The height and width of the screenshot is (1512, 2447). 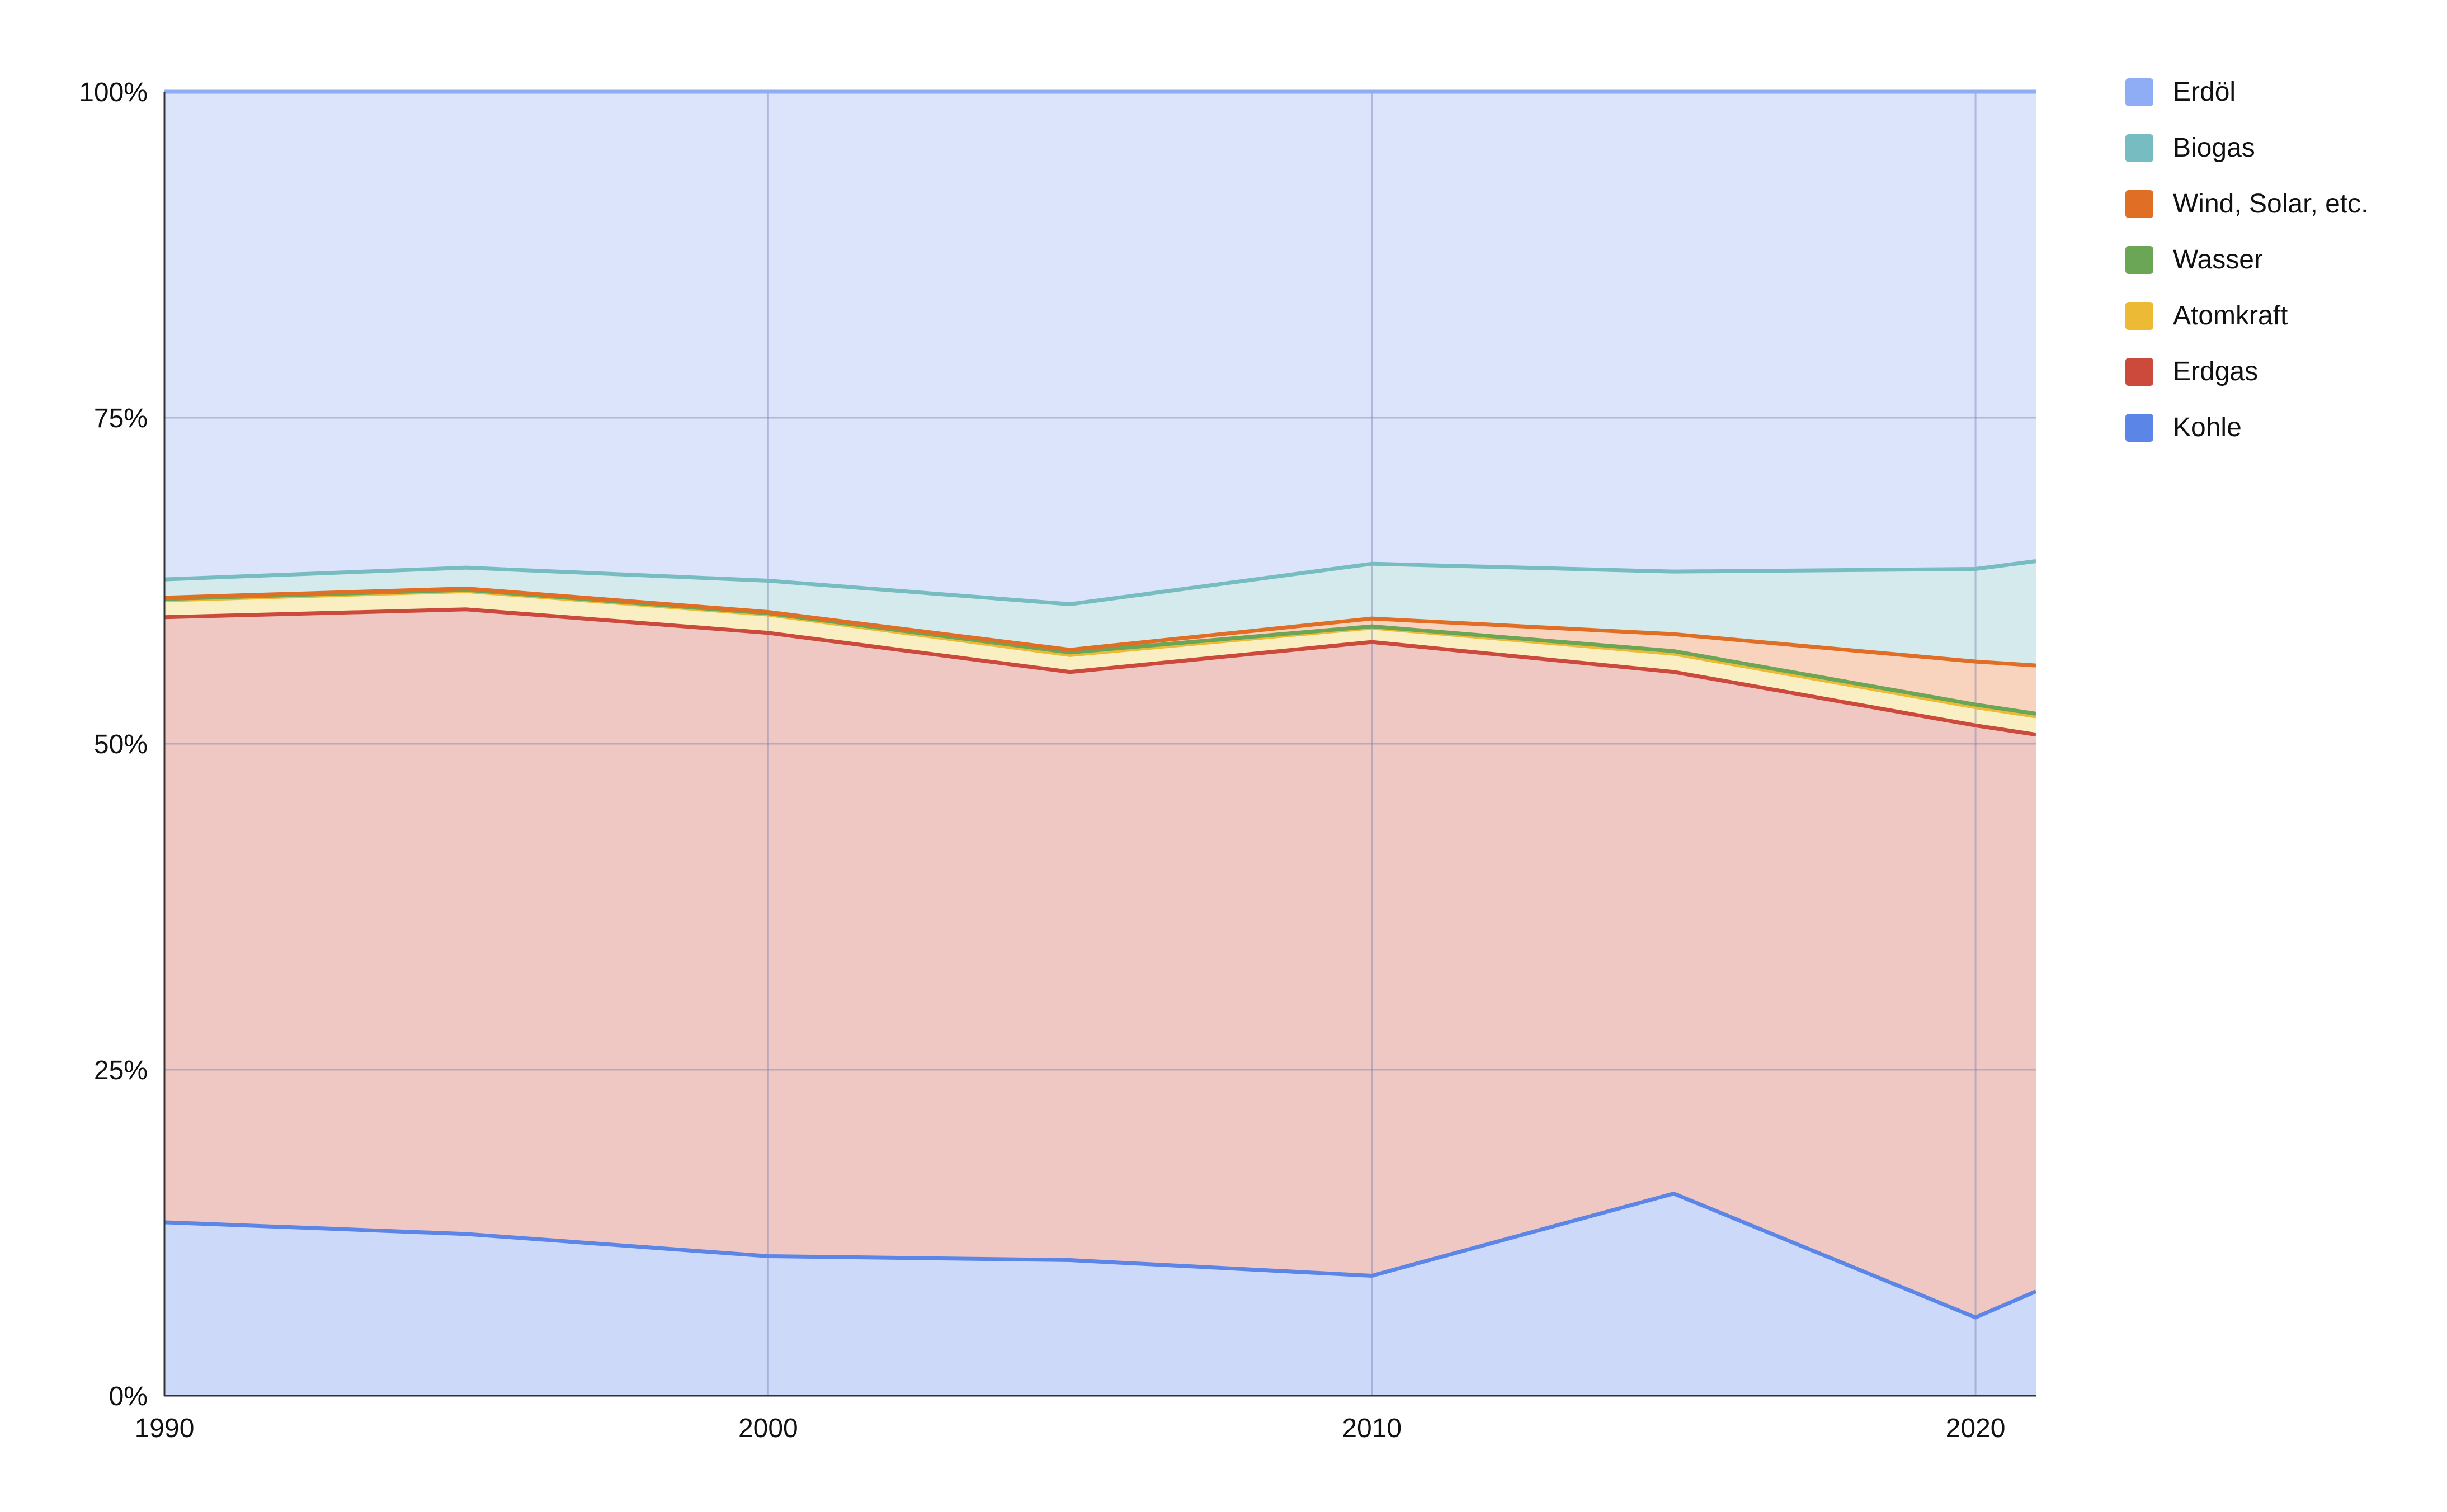 I want to click on legend-label-kohle: Kohle, so click(x=2207, y=427).